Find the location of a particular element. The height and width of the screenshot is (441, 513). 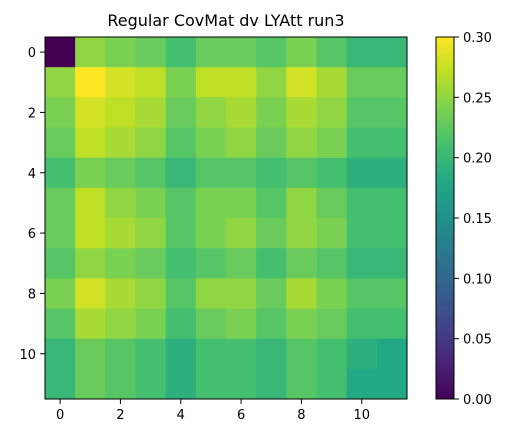

colorbar-tick-label: 0.10 is located at coordinates (477, 279).